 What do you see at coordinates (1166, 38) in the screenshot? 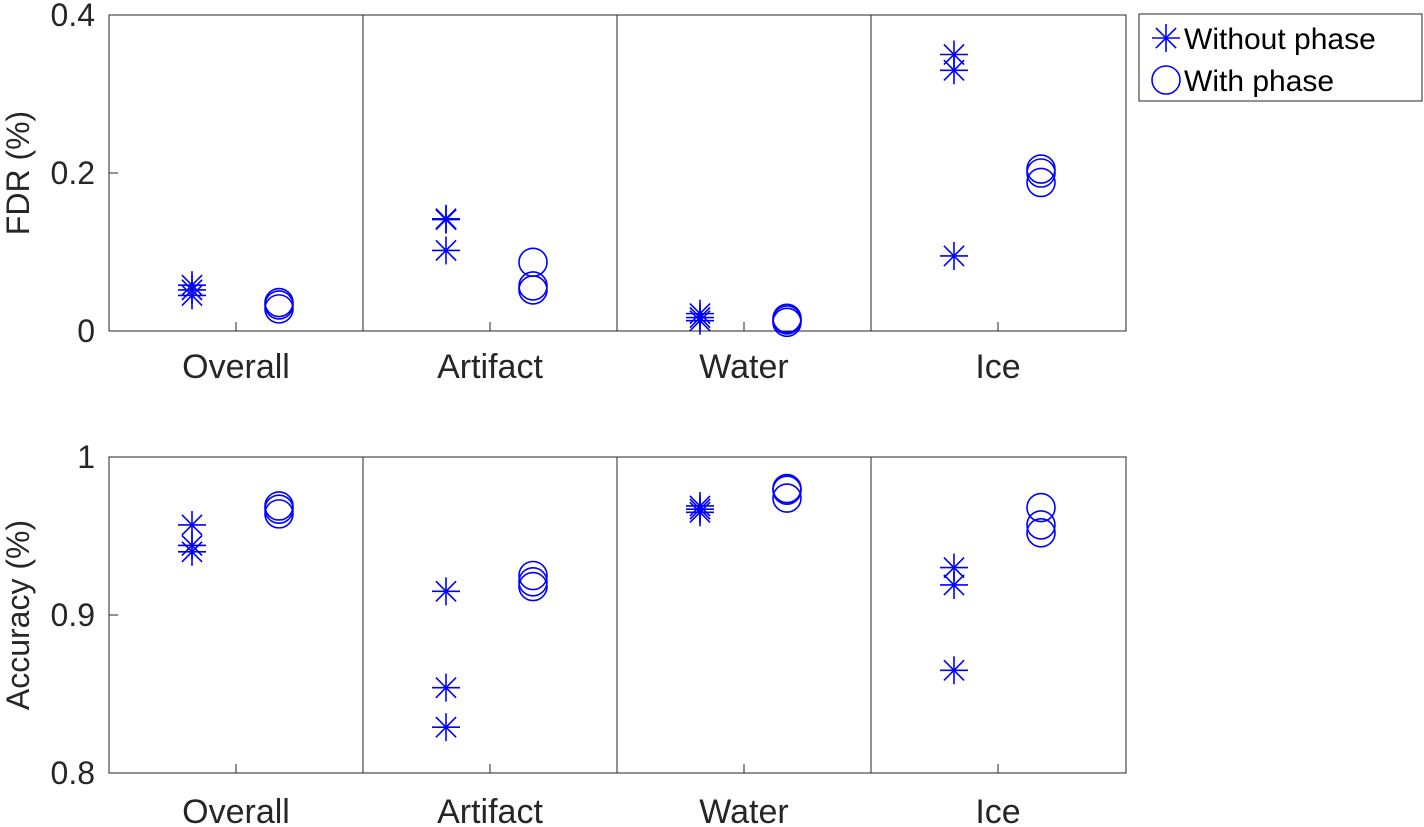
I see `legend-marker-asterisk` at bounding box center [1166, 38].